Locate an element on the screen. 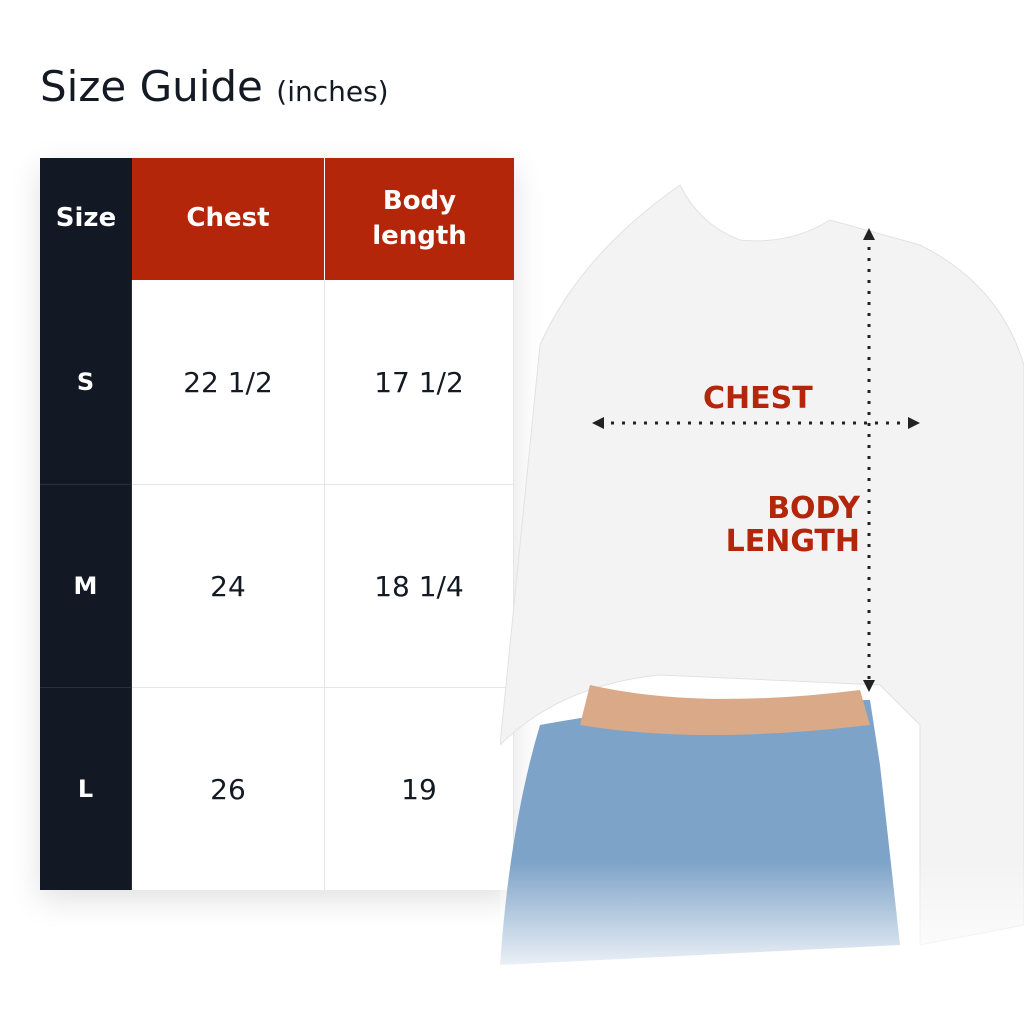 This screenshot has height=1024, width=1024. row-size: M is located at coordinates (86, 586).